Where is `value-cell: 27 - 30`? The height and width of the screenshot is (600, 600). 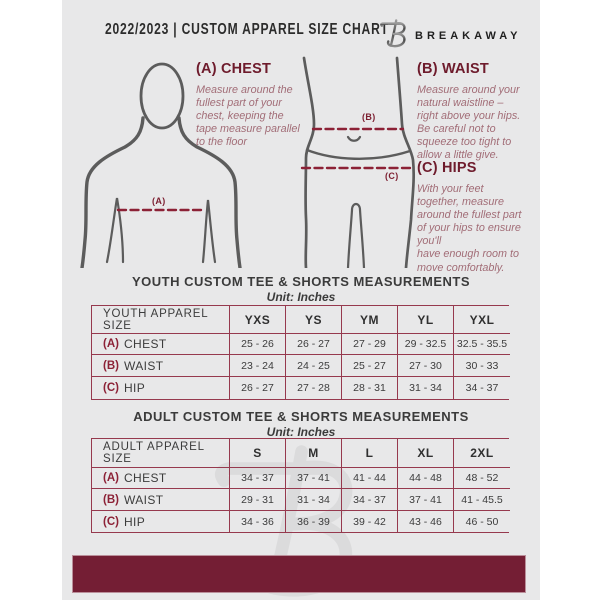 value-cell: 27 - 30 is located at coordinates (425, 365).